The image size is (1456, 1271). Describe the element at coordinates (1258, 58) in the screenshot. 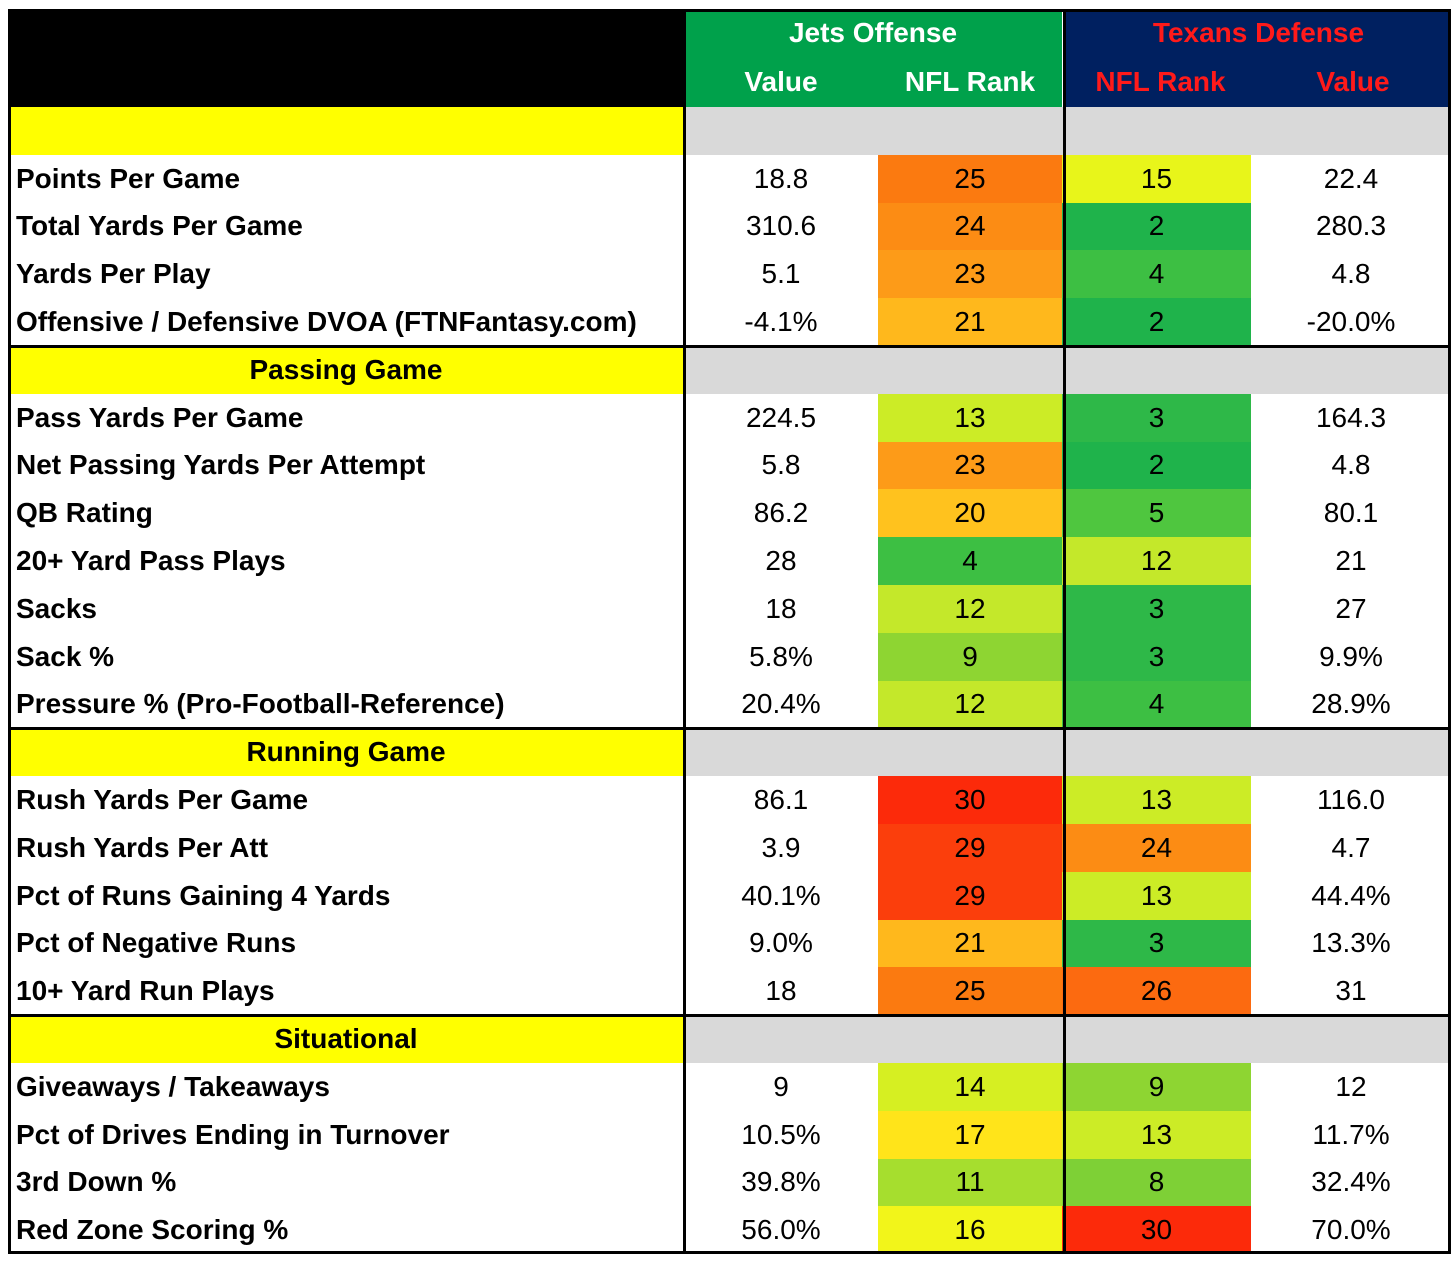

I see `texans-defense-header: Texans Defense NFL Rank Value` at that location.